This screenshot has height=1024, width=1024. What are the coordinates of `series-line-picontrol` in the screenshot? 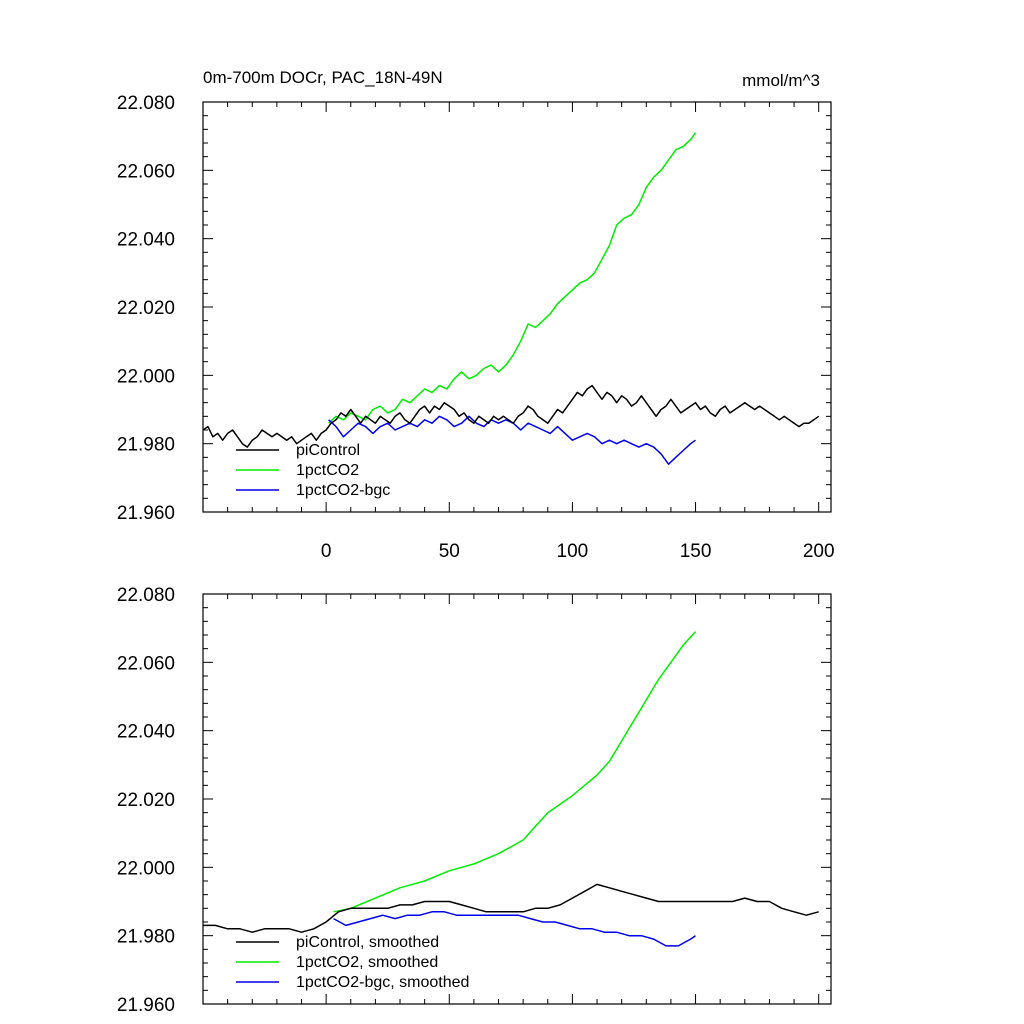 It's located at (511, 416).